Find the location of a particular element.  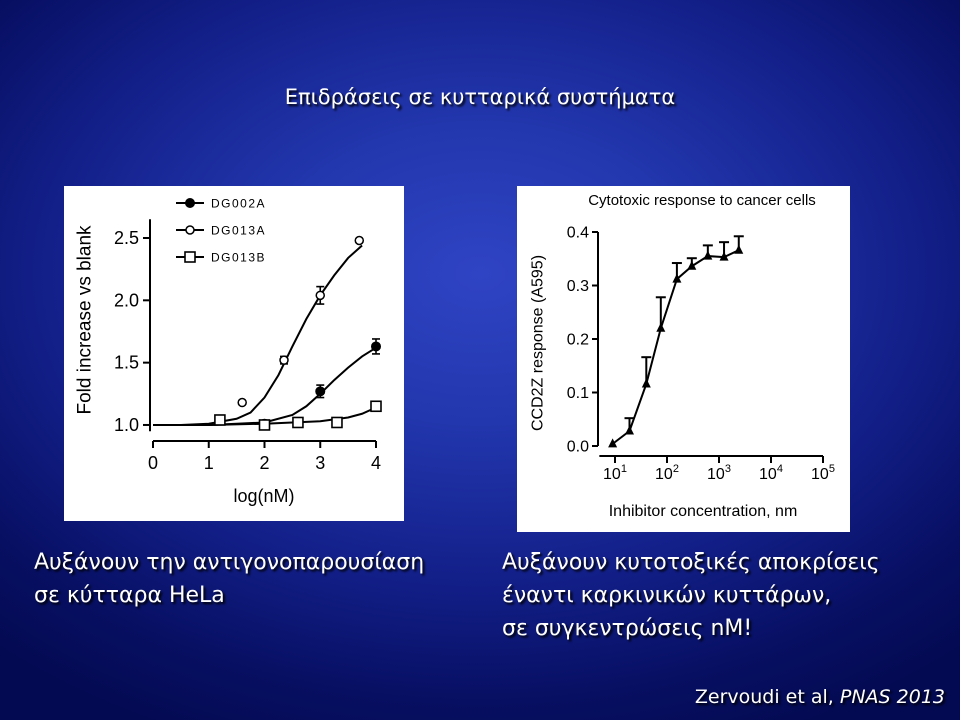

x-axis-label: Inhibitor concentration, nm is located at coordinates (703, 511).